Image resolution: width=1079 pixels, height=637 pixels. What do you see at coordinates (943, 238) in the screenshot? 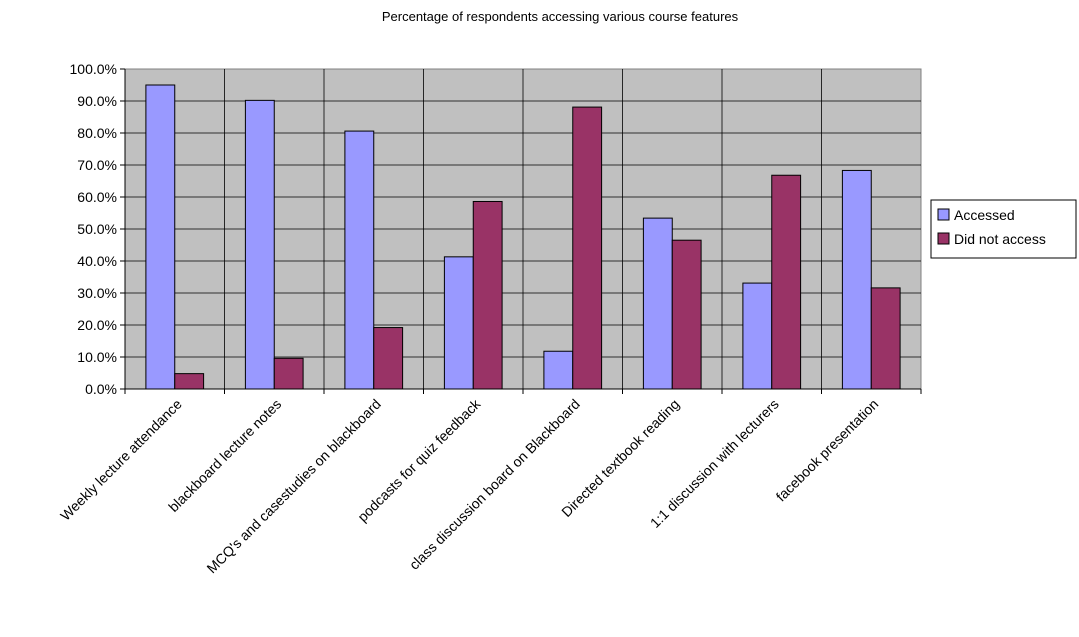
I see `legend-swatch-did-not-access` at bounding box center [943, 238].